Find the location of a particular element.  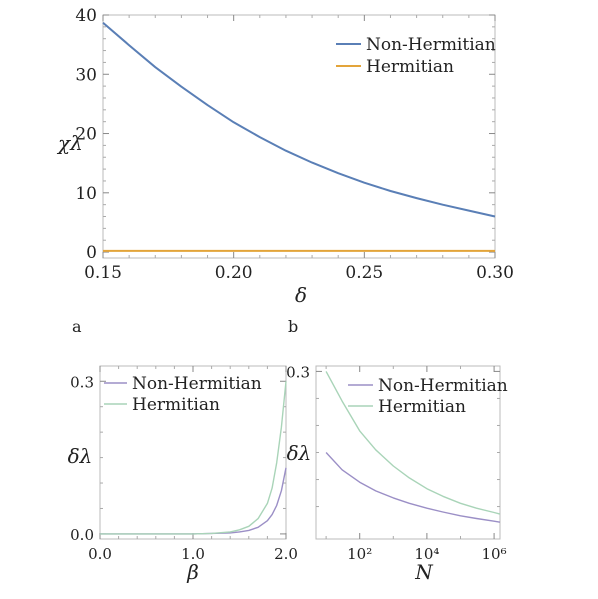

x-tick-label: 10⁶ is located at coordinates (494, 554).